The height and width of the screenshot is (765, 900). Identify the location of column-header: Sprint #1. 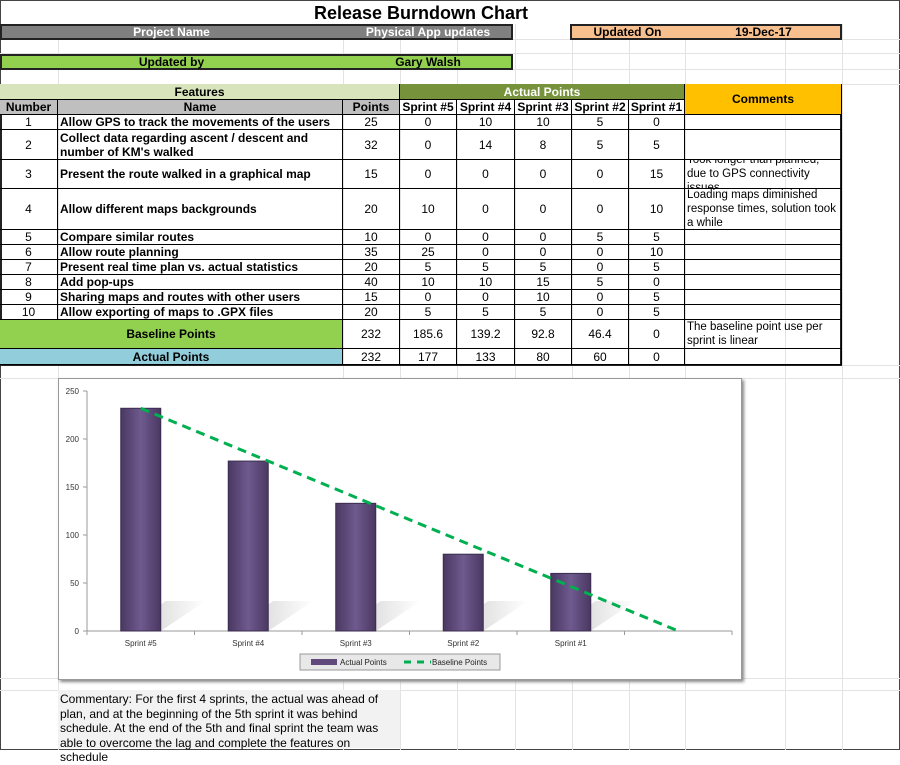
(657, 107).